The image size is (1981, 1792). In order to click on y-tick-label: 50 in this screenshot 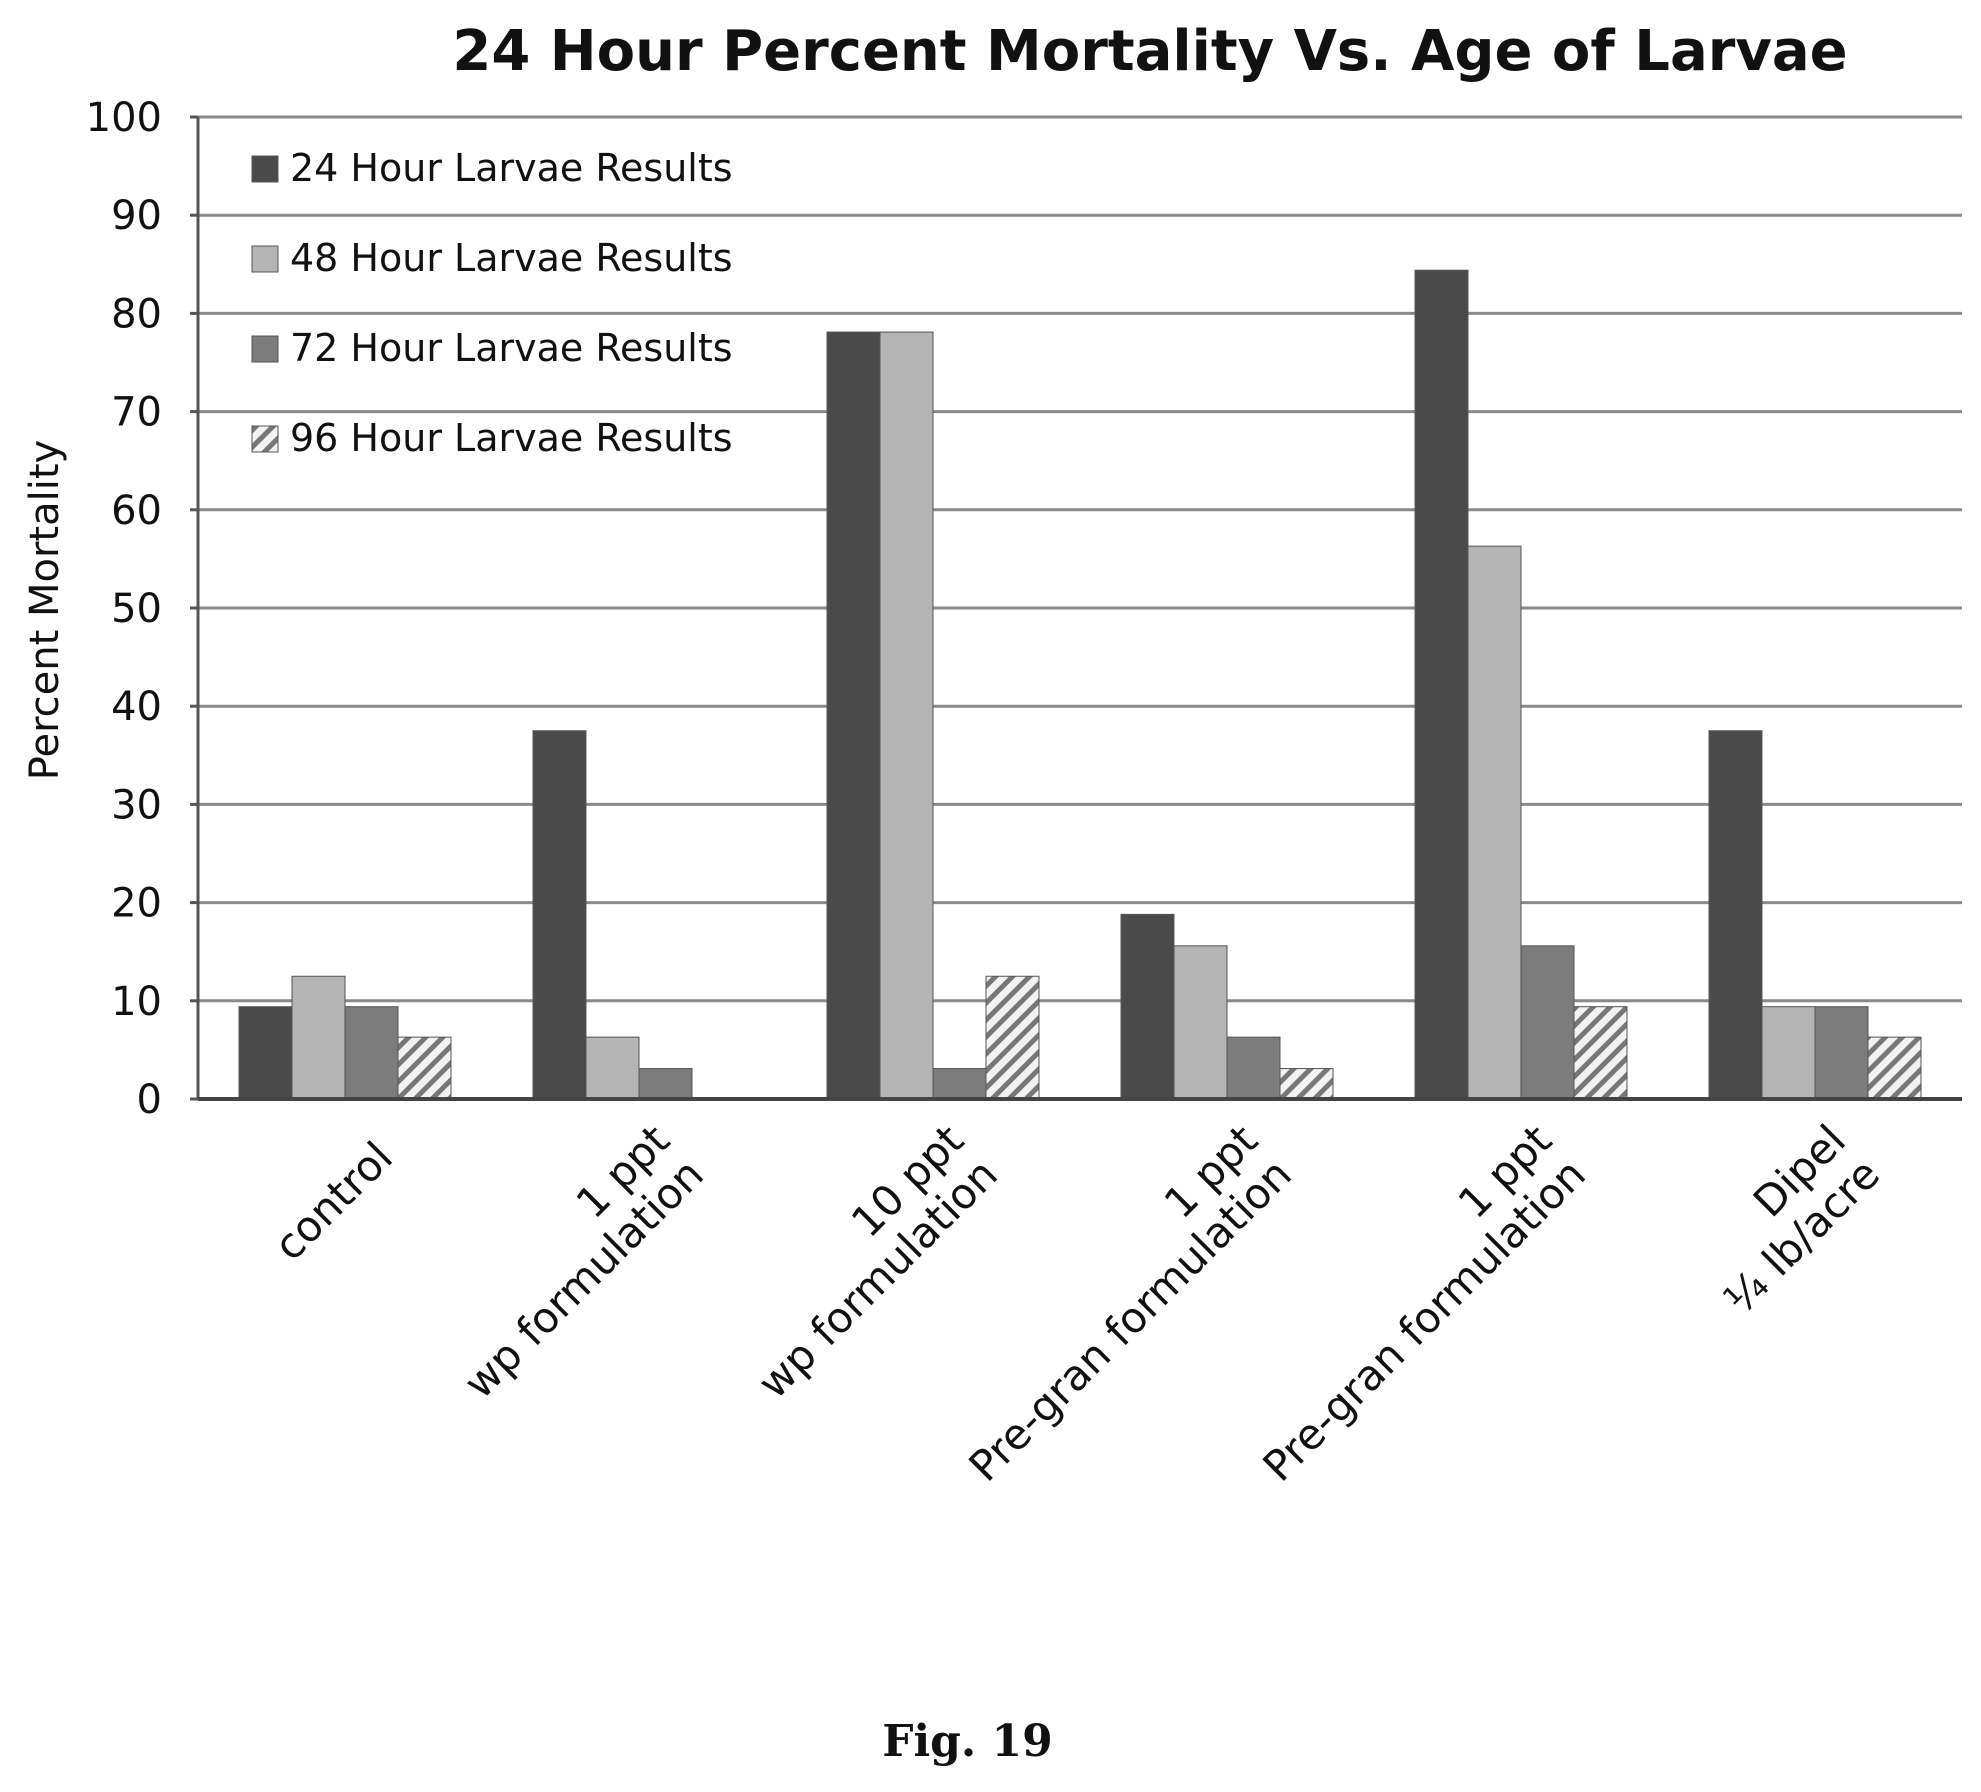, I will do `click(136, 609)`.